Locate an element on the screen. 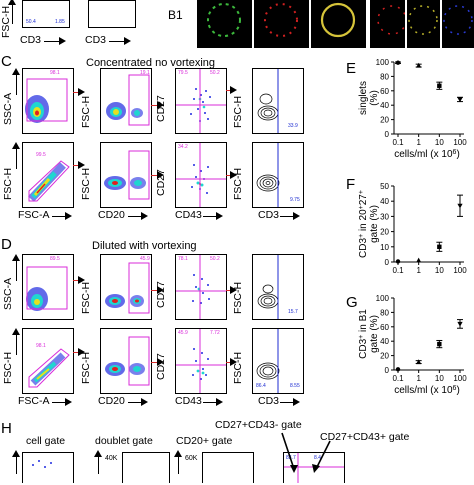  y-tick-label: 50 is located at coordinates (384, 186).